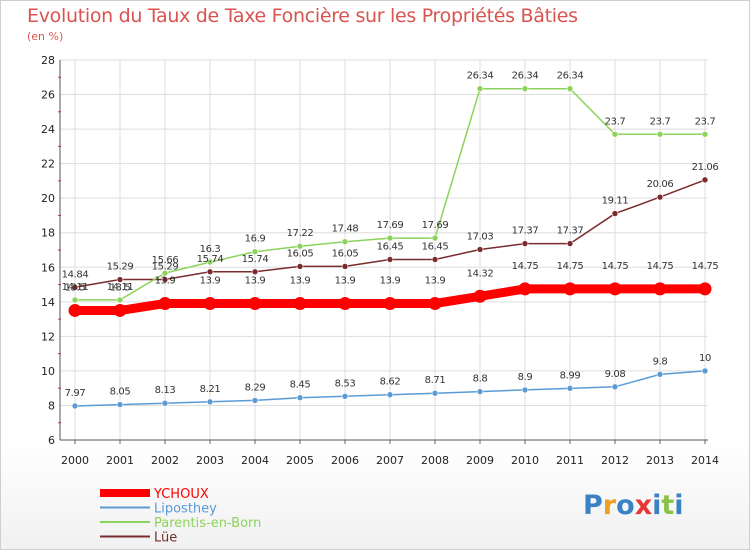 The height and width of the screenshot is (550, 750). I want to click on logo-letter: x, so click(643, 505).